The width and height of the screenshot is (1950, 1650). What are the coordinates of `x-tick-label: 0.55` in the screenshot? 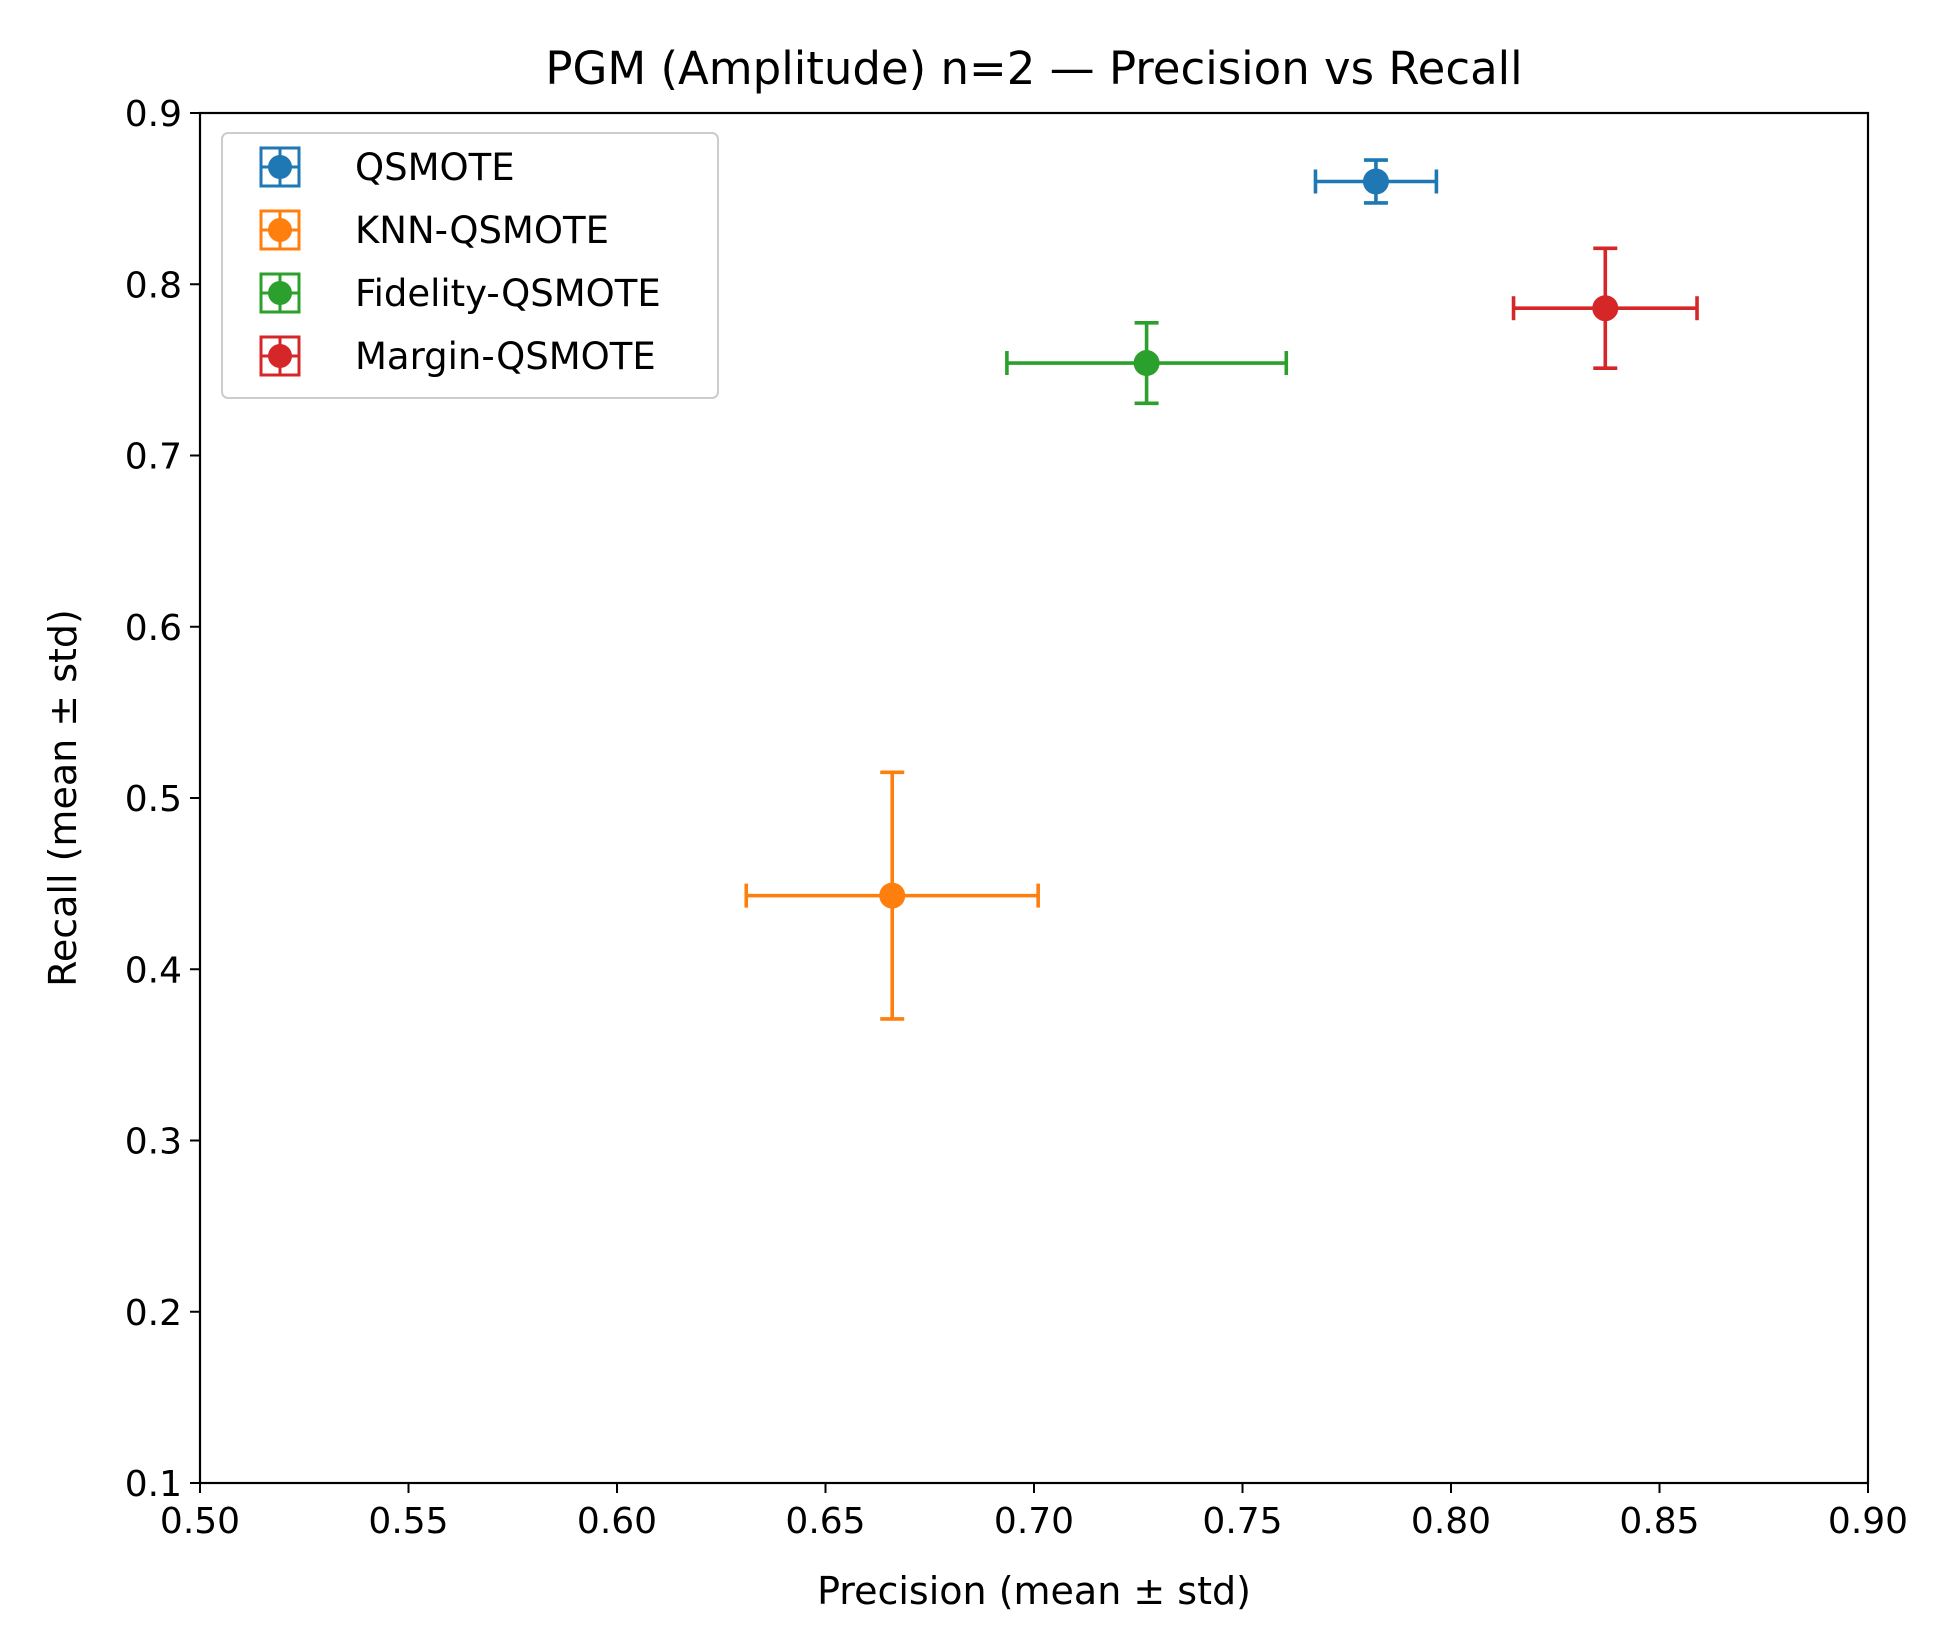 It's located at (408, 1521).